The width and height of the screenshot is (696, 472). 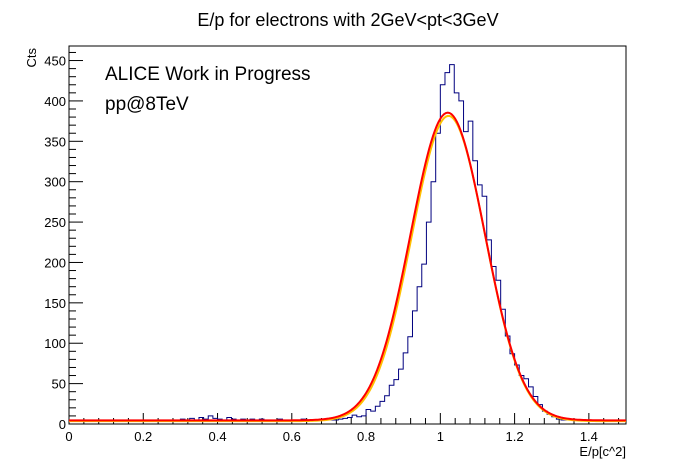 What do you see at coordinates (147, 104) in the screenshot?
I see `annotation-energy: pp@8TeV` at bounding box center [147, 104].